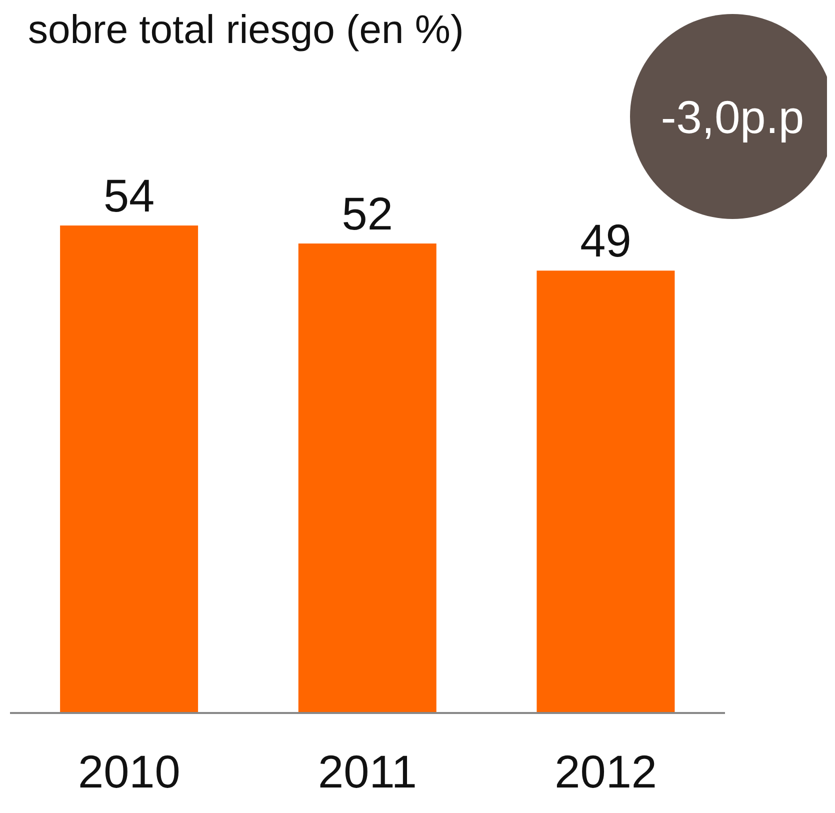  I want to click on x-tick-label: 2010, so click(129, 772).